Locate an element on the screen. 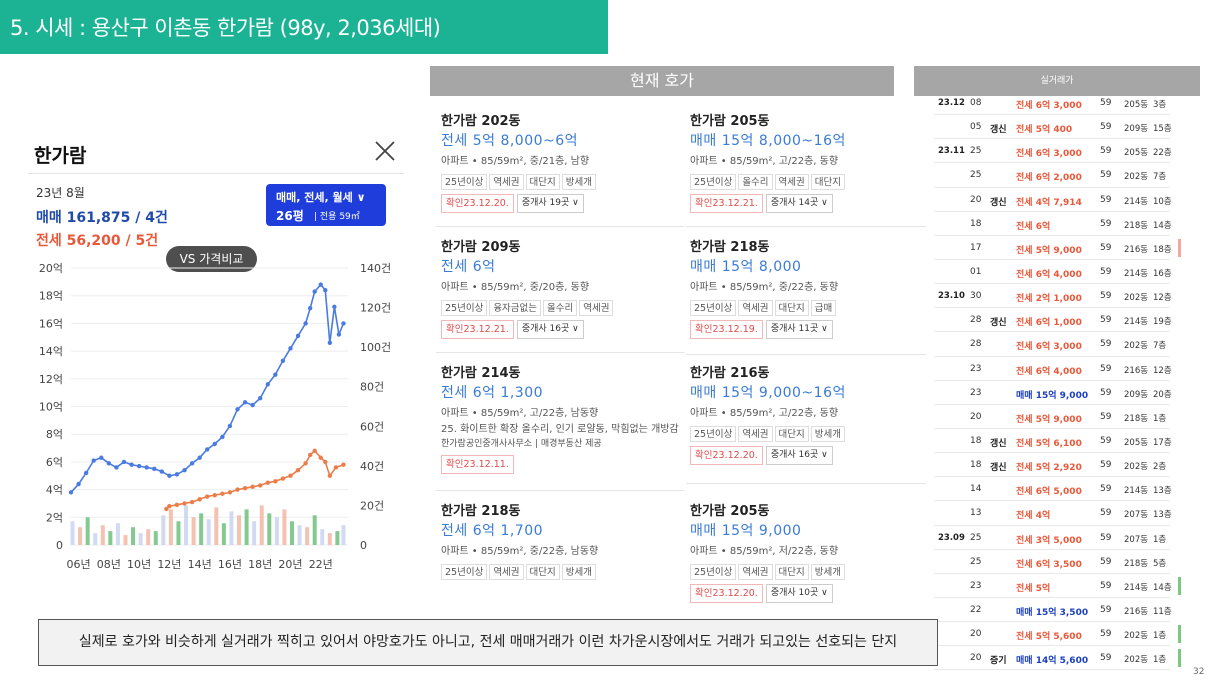 The image size is (1216, 684). trade-day: 05 is located at coordinates (976, 127).